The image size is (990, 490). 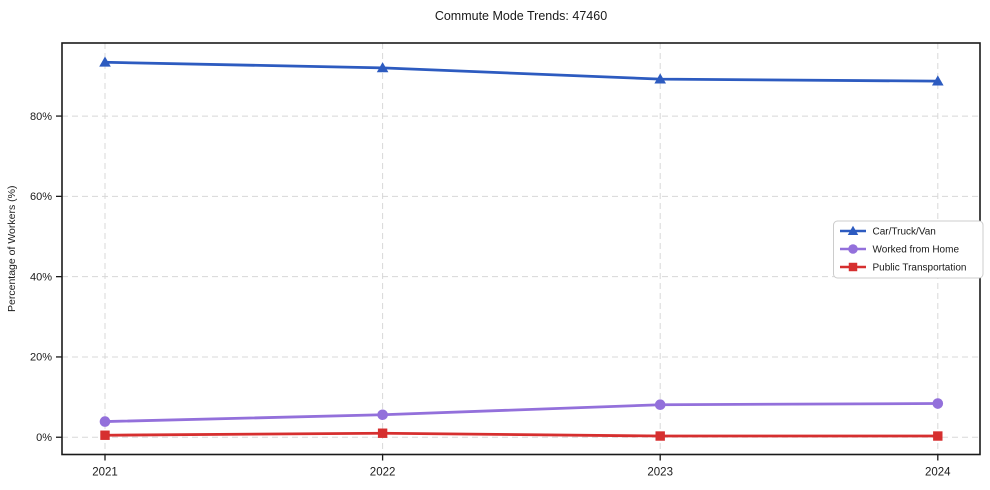 I want to click on legend-label: Worked from Home, so click(x=916, y=250).